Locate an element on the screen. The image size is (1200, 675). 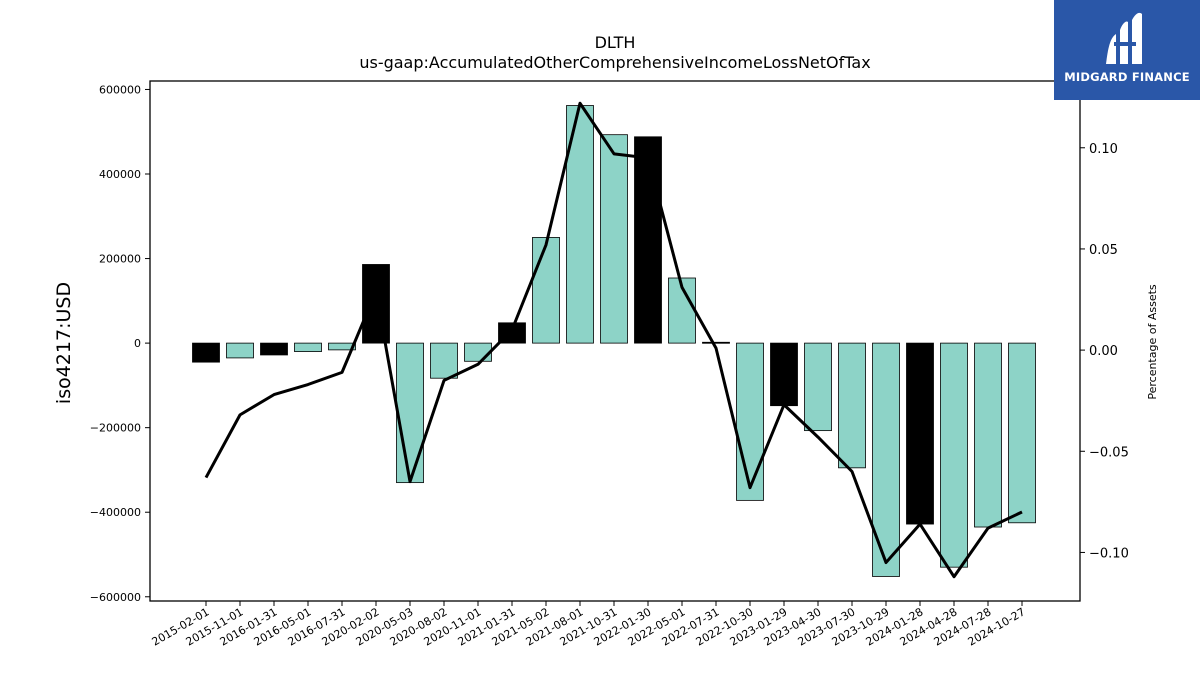
y-tick-label: −600000 is located at coordinates (115, 597).